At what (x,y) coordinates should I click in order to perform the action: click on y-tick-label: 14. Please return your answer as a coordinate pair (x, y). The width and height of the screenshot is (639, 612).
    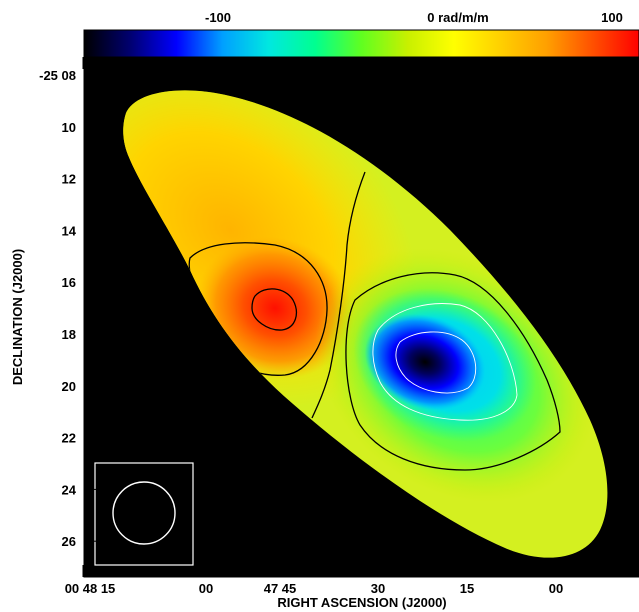
    Looking at the image, I should click on (69, 230).